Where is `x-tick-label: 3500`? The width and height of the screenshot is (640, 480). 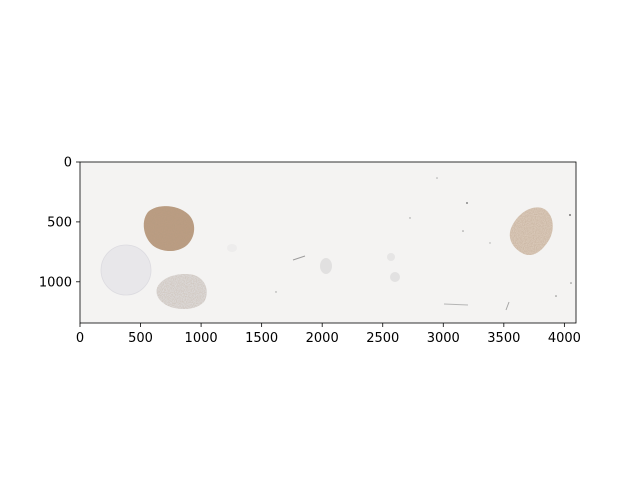 x-tick-label: 3500 is located at coordinates (503, 338).